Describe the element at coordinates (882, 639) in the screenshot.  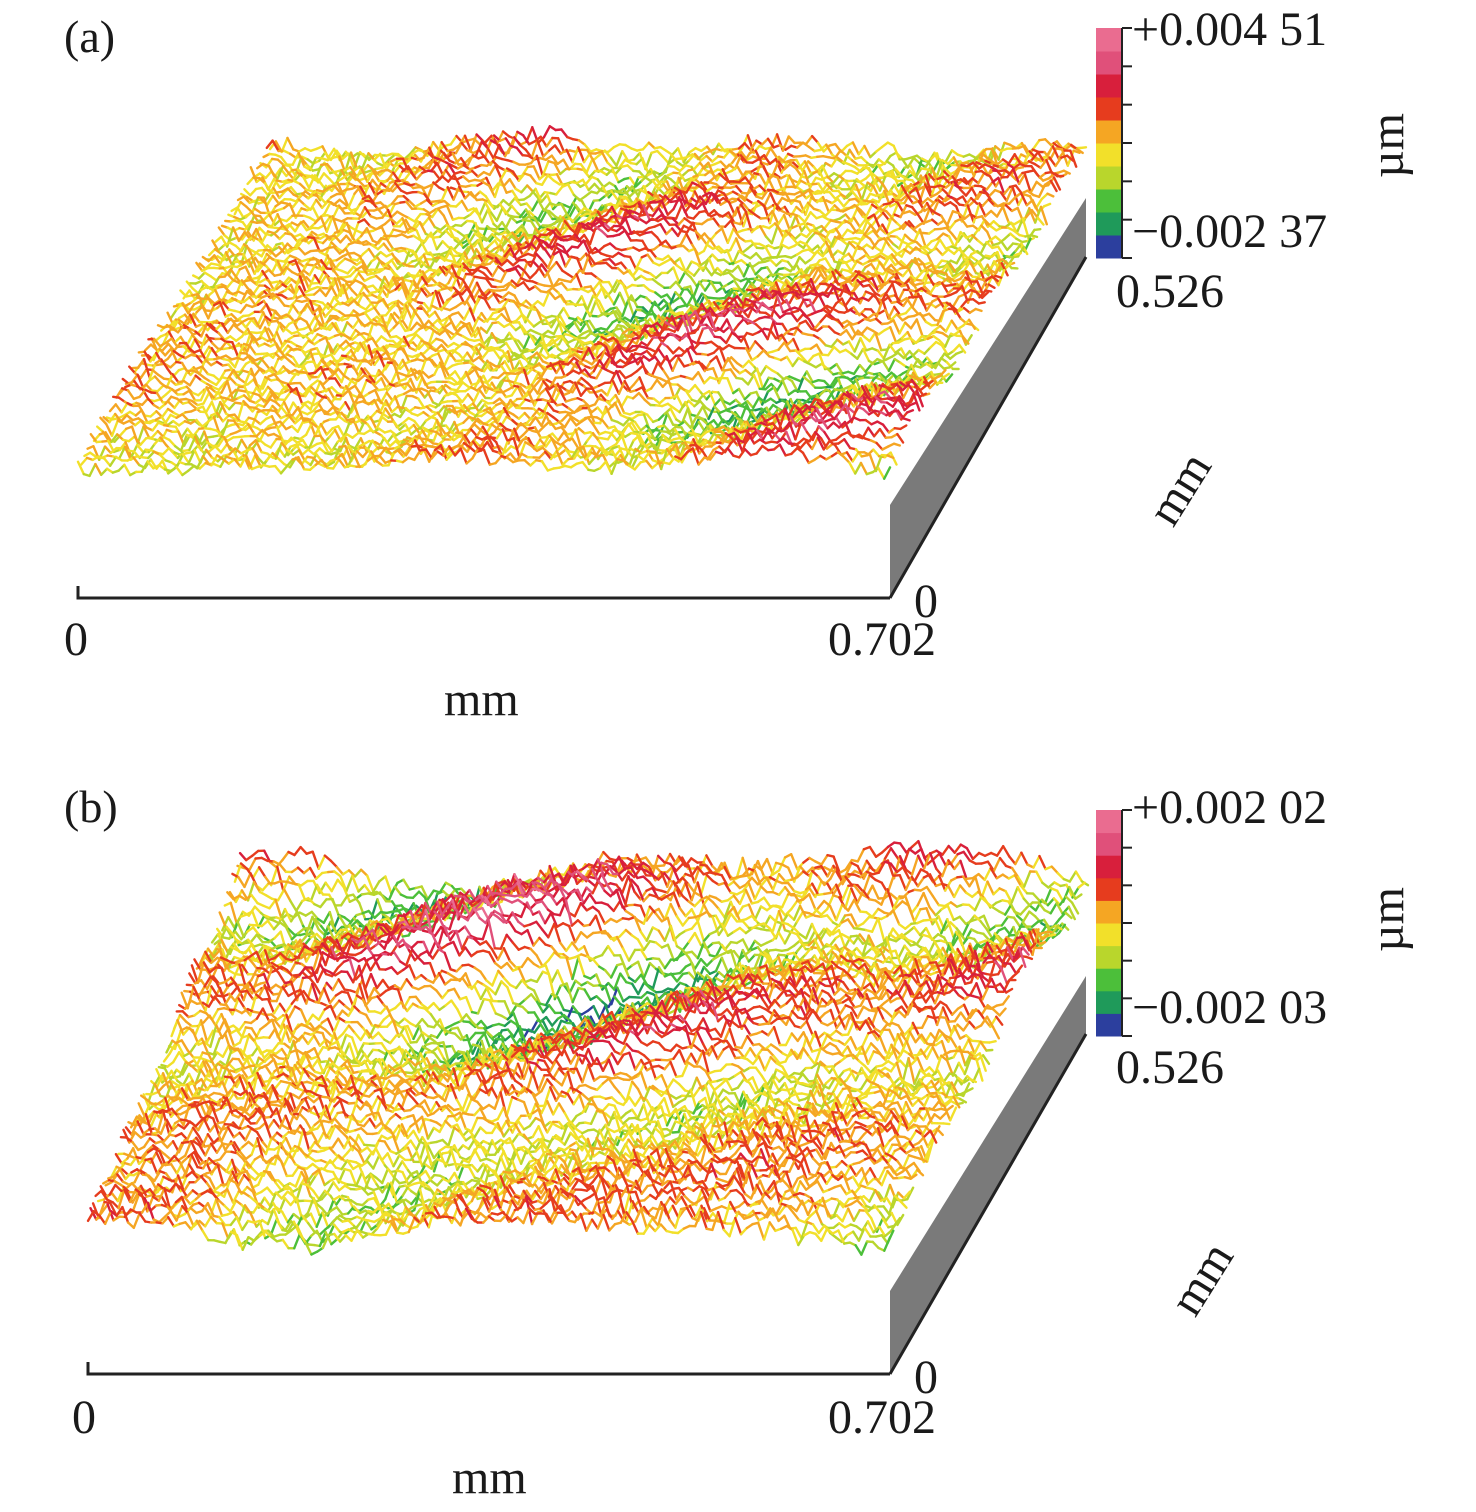
I see `x-axis-end-label-a: 0.702` at that location.